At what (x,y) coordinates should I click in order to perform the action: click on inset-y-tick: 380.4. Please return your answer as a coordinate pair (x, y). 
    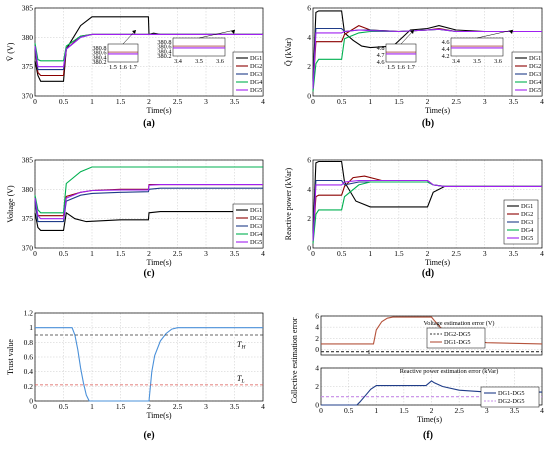
    Looking at the image, I should click on (164, 51).